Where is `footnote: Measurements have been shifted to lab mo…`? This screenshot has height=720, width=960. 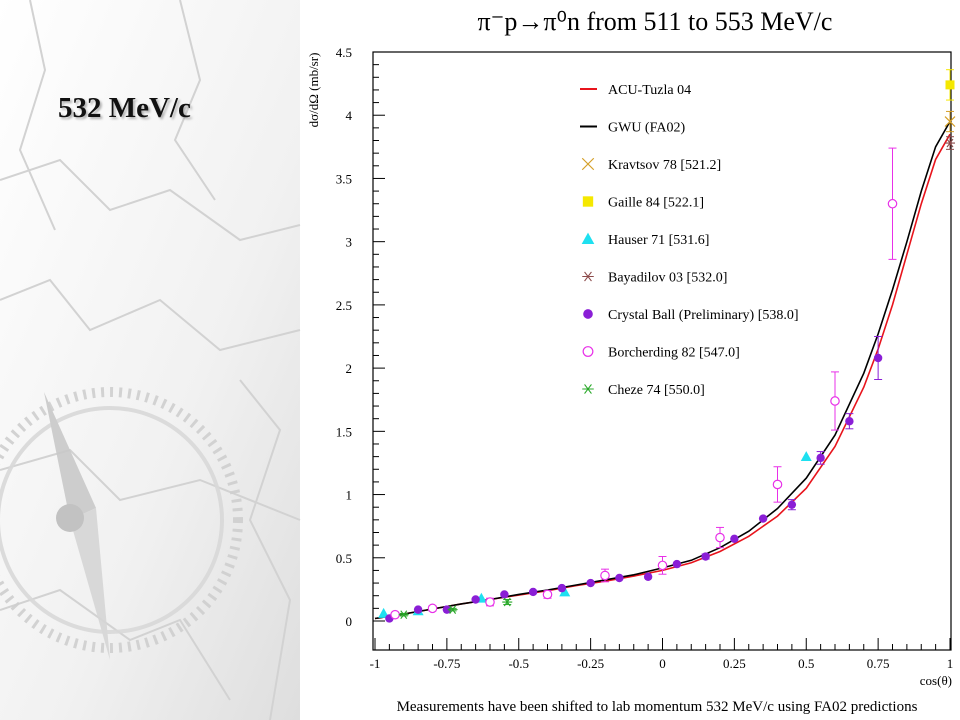 footnote: Measurements have been shifted to lab mo… is located at coordinates (657, 707).